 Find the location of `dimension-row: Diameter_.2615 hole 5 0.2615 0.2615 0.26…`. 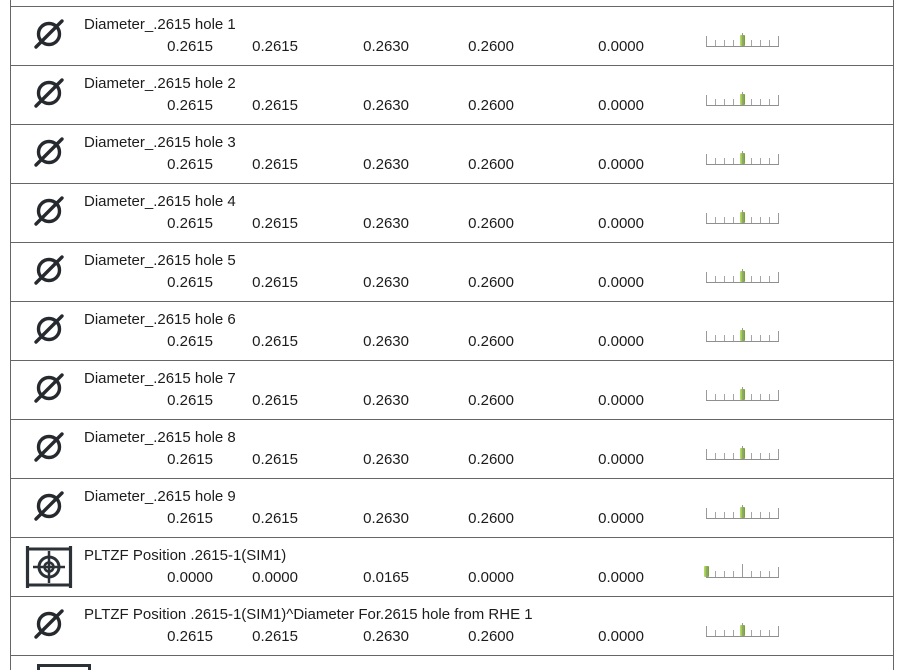

dimension-row: Diameter_.2615 hole 5 0.2615 0.2615 0.26… is located at coordinates (452, 271).